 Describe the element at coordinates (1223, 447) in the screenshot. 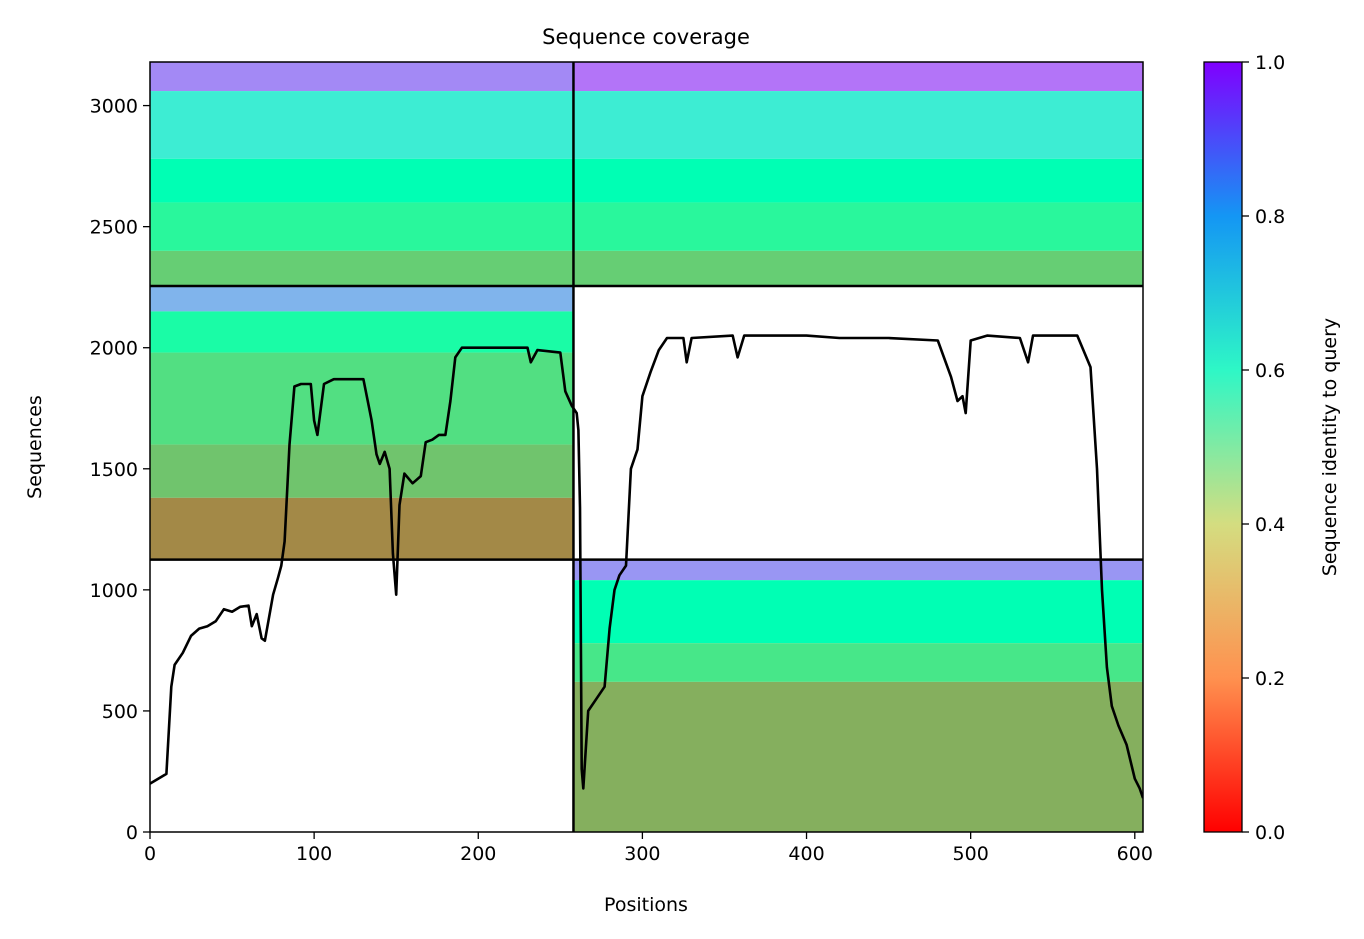

I see `colorbar-gradient` at that location.